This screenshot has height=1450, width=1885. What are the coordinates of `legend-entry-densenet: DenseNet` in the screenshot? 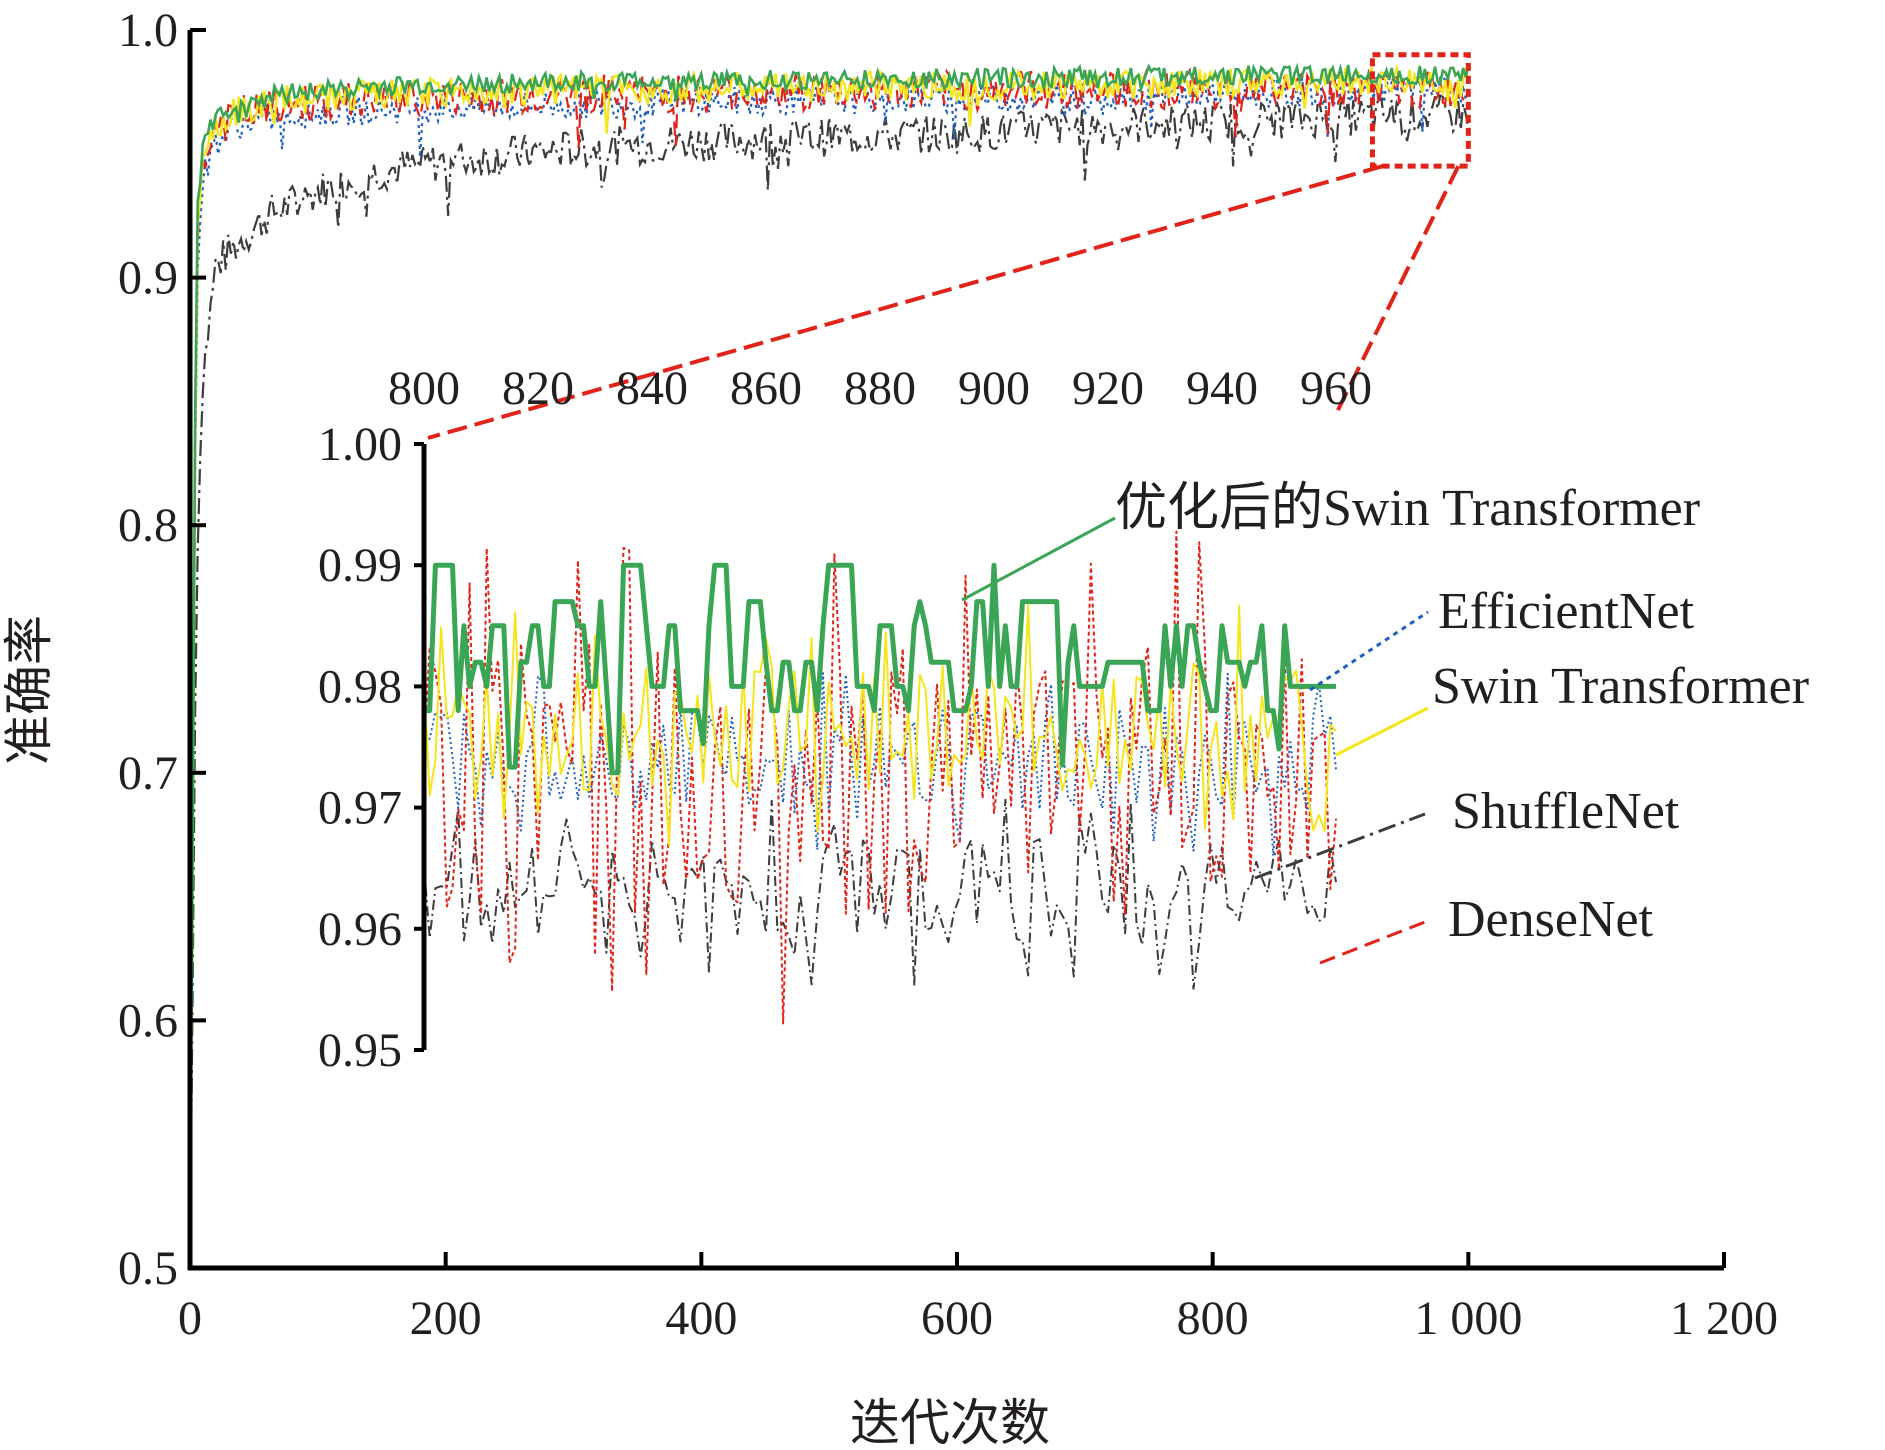 It's located at (1486, 928).